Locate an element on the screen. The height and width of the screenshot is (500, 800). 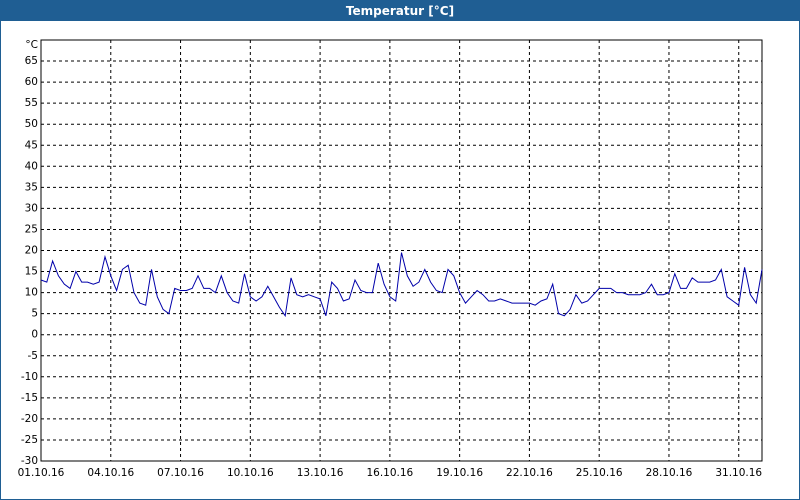
y-tick-label: 30 is located at coordinates (31, 208).